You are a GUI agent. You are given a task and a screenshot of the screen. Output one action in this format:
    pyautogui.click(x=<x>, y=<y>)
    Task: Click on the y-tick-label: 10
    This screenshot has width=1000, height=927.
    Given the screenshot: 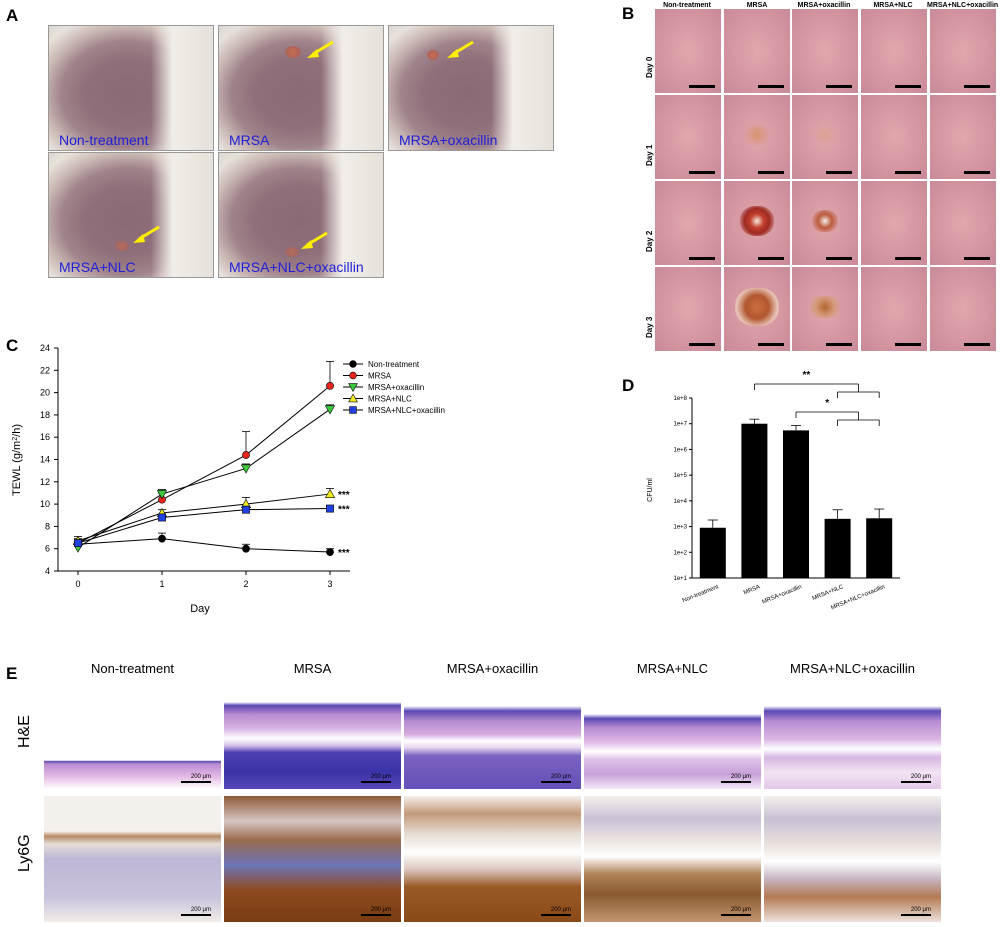 What is the action you would take?
    pyautogui.click(x=45, y=504)
    